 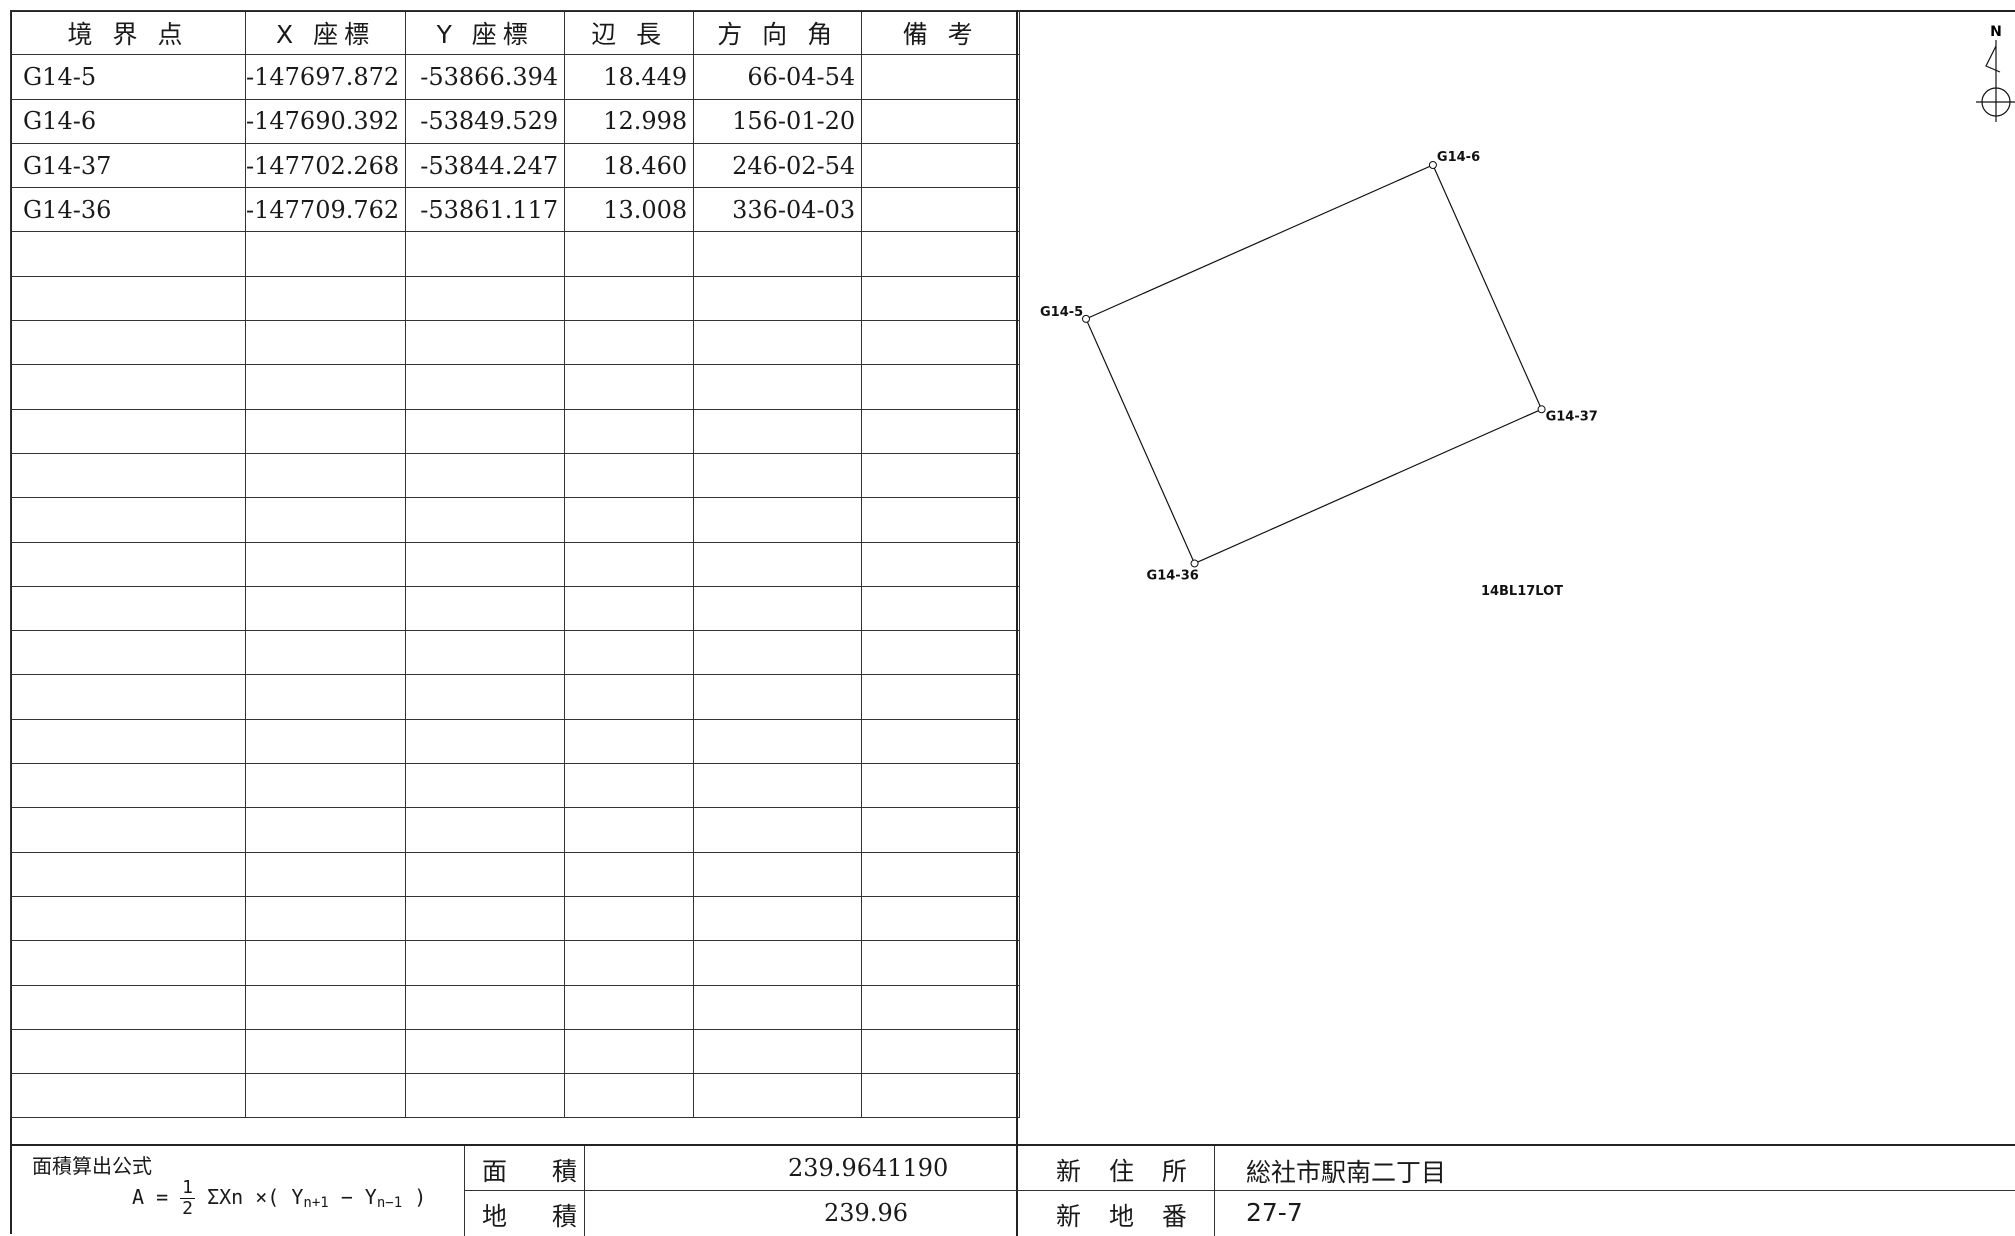 I want to click on formula-numerator: 1, so click(x=188, y=1188).